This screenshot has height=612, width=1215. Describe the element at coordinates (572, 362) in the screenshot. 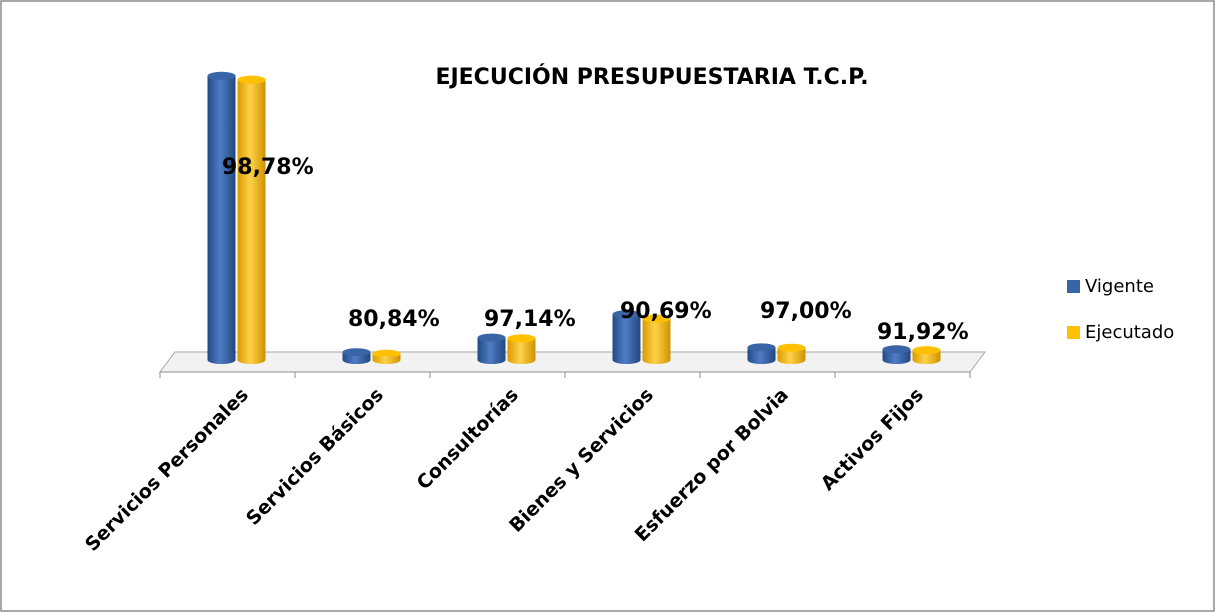

I see `floor` at that location.